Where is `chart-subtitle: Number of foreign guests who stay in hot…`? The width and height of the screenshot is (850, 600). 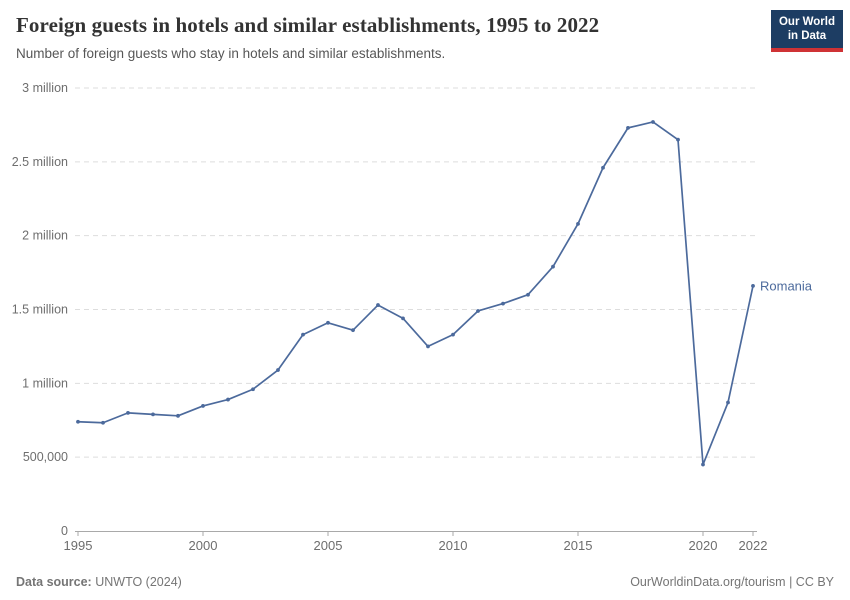
chart-subtitle: Number of foreign guests who stay in hot… is located at coordinates (231, 53).